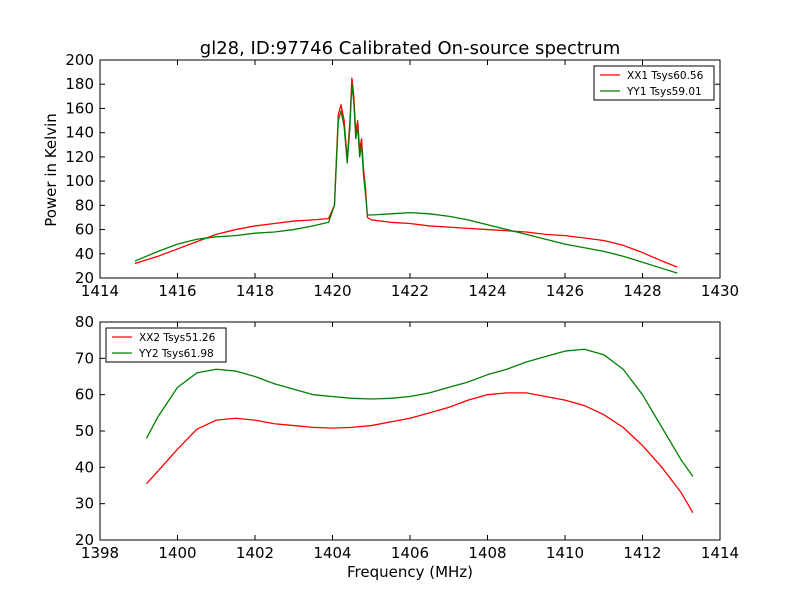 This screenshot has width=800, height=604. What do you see at coordinates (664, 92) in the screenshot?
I see `legend-label-2: YY1 Tsys59.01` at bounding box center [664, 92].